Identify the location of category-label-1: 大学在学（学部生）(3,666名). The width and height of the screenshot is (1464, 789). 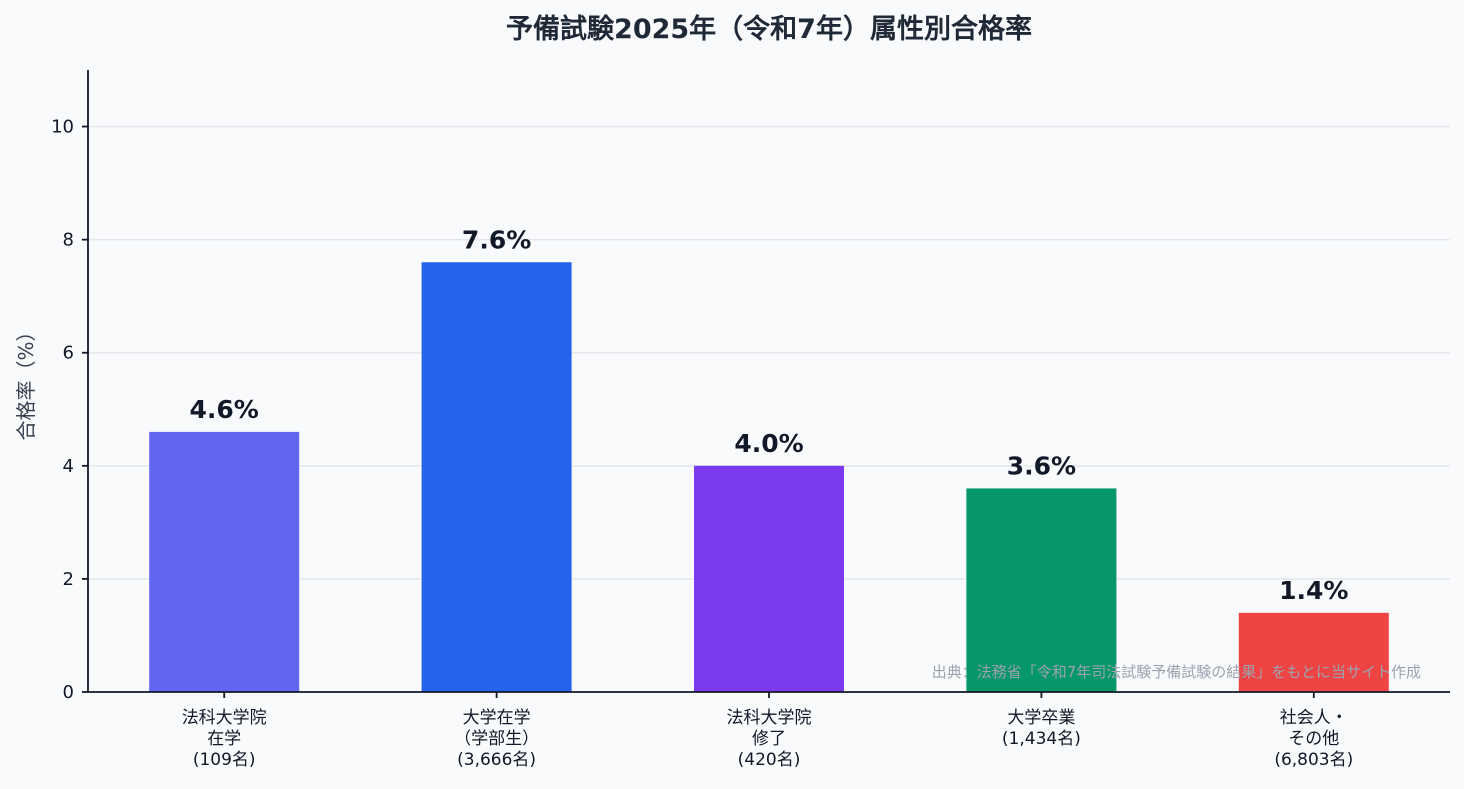
(496, 739).